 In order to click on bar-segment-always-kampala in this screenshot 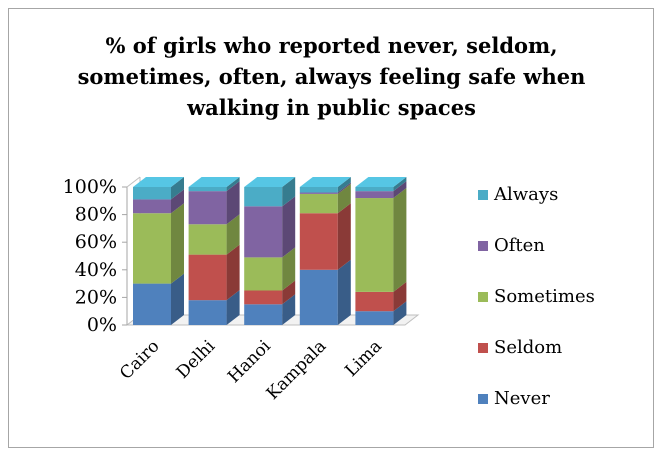, I will do `click(318, 190)`.